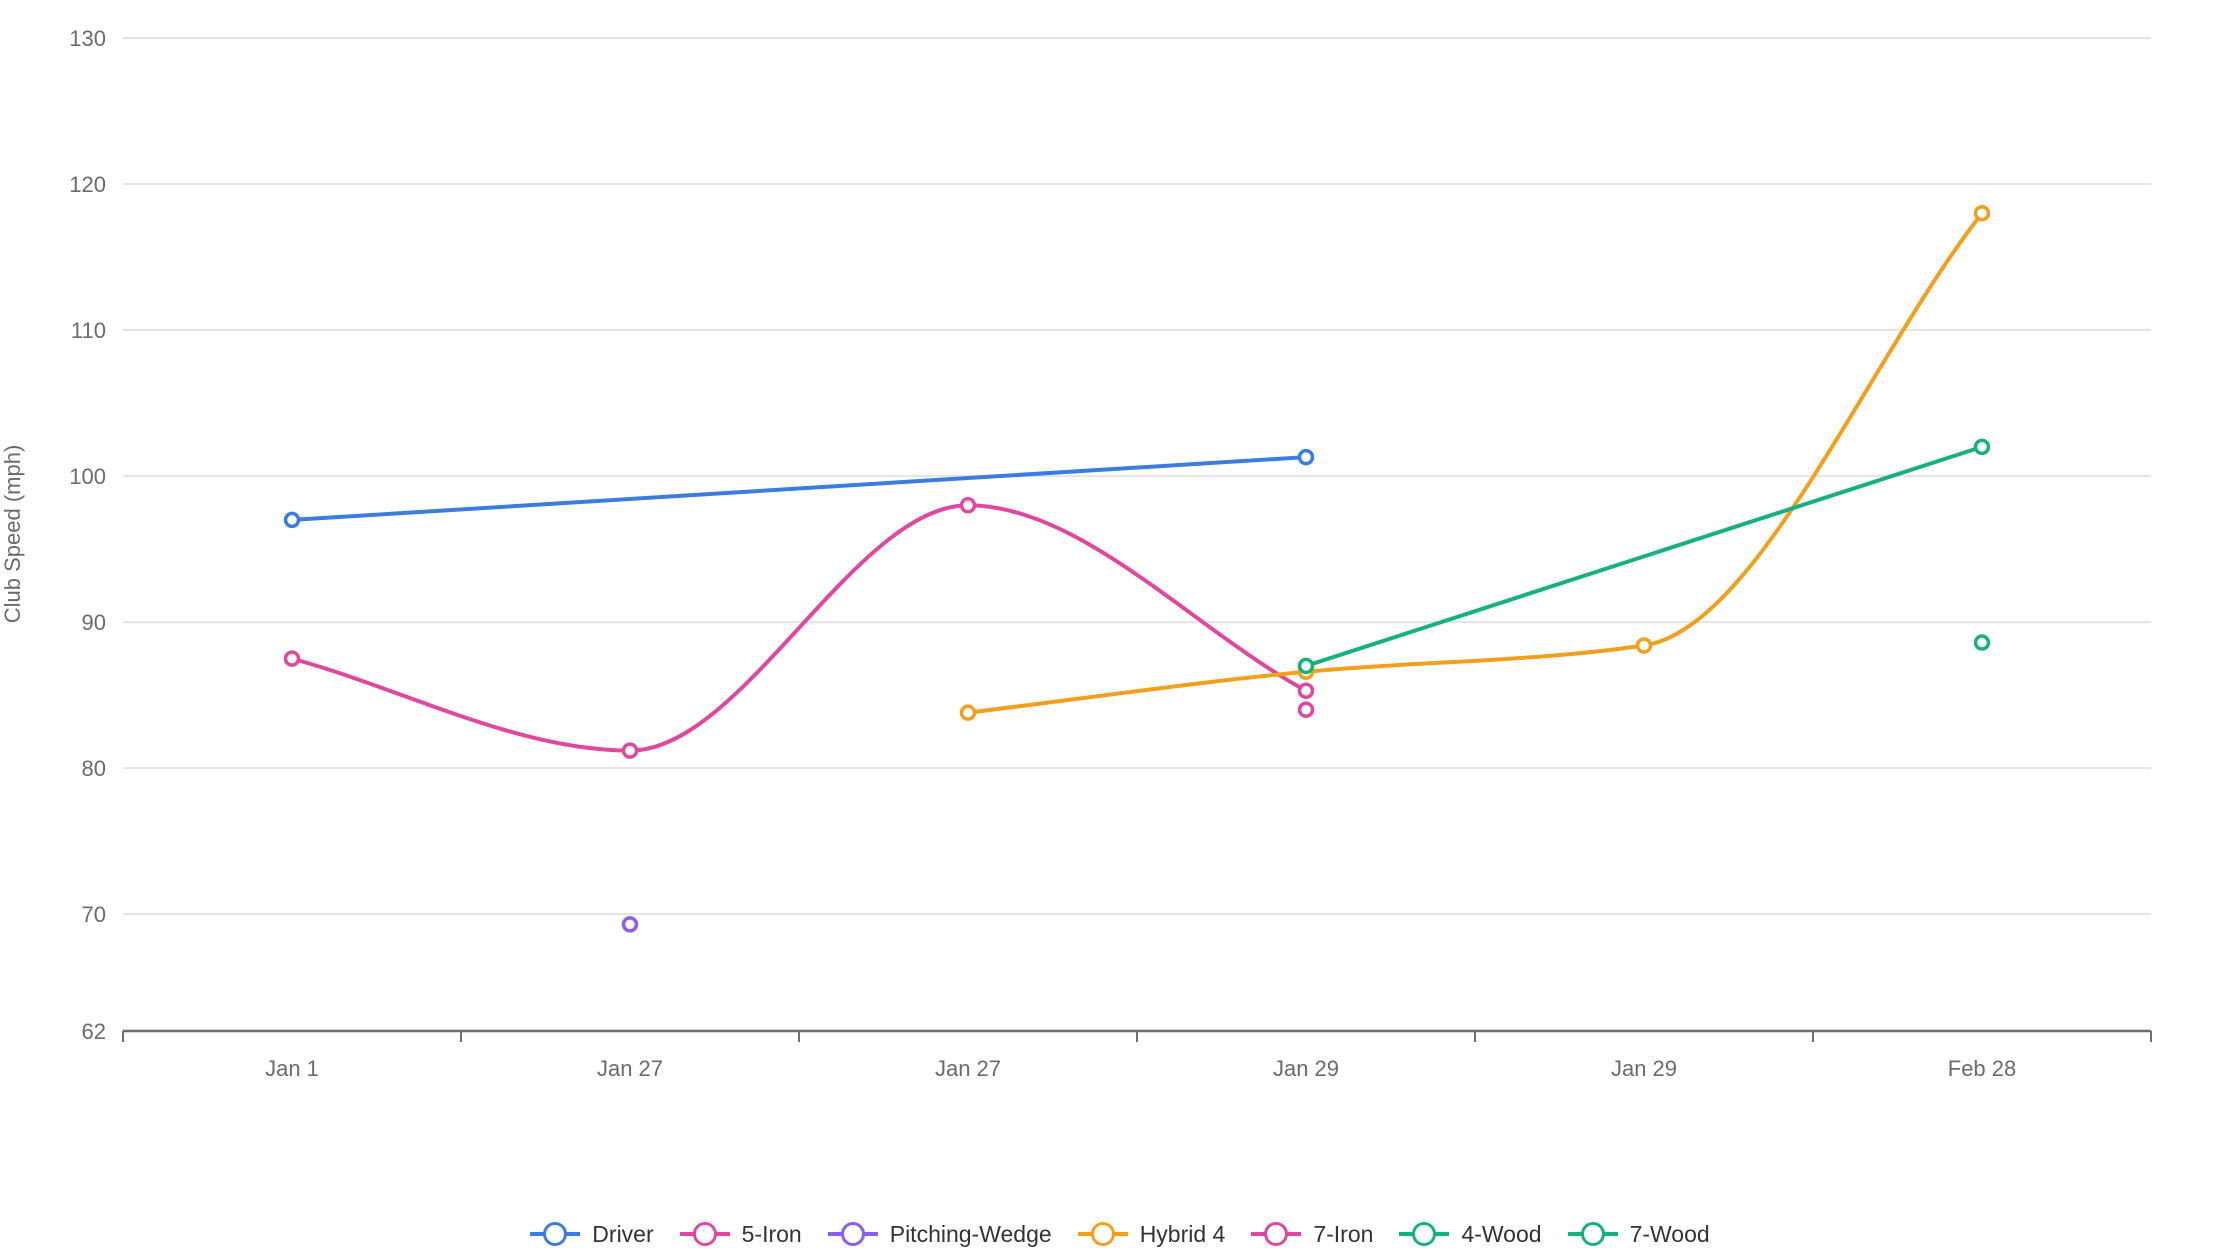  Describe the element at coordinates (94, 622) in the screenshot. I see `y-tick-label: 90` at that location.